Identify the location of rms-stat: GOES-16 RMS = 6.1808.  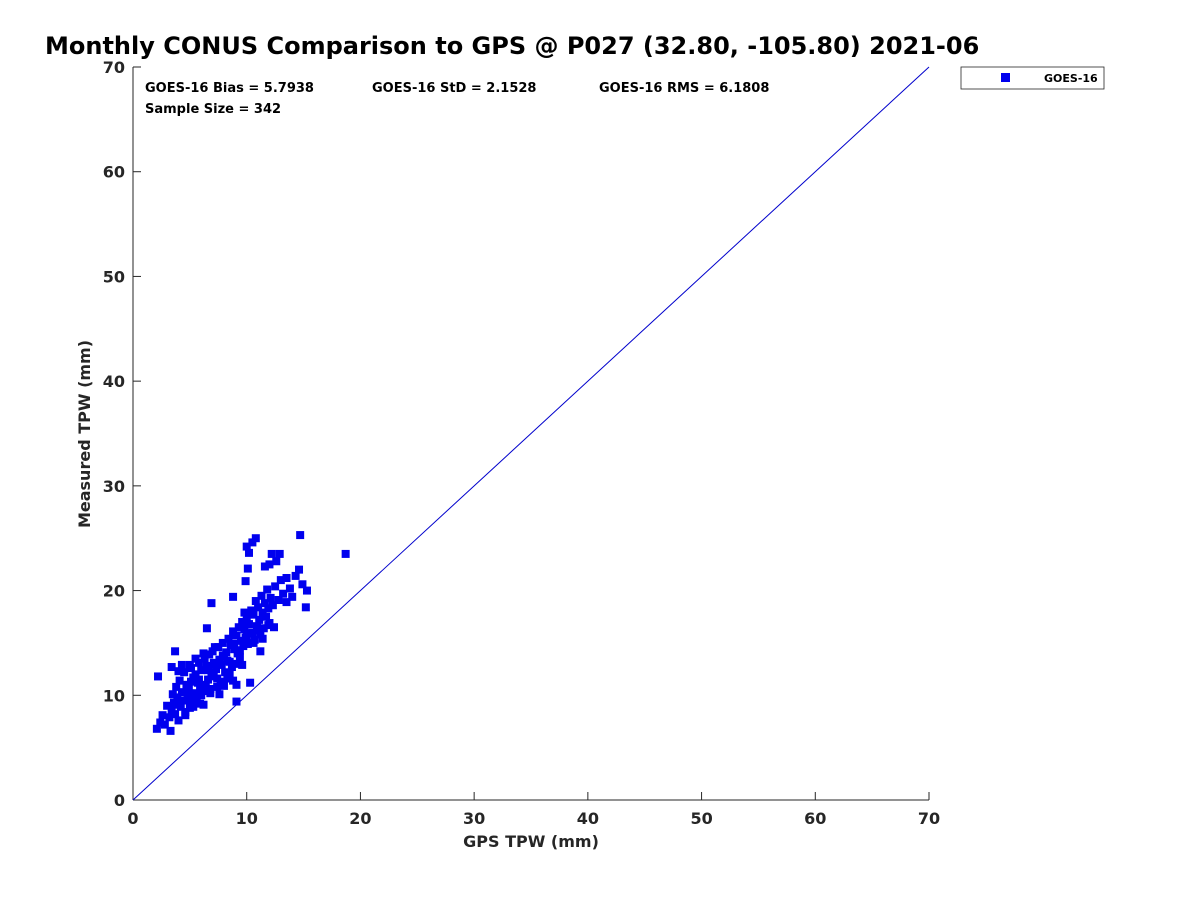
(684, 88).